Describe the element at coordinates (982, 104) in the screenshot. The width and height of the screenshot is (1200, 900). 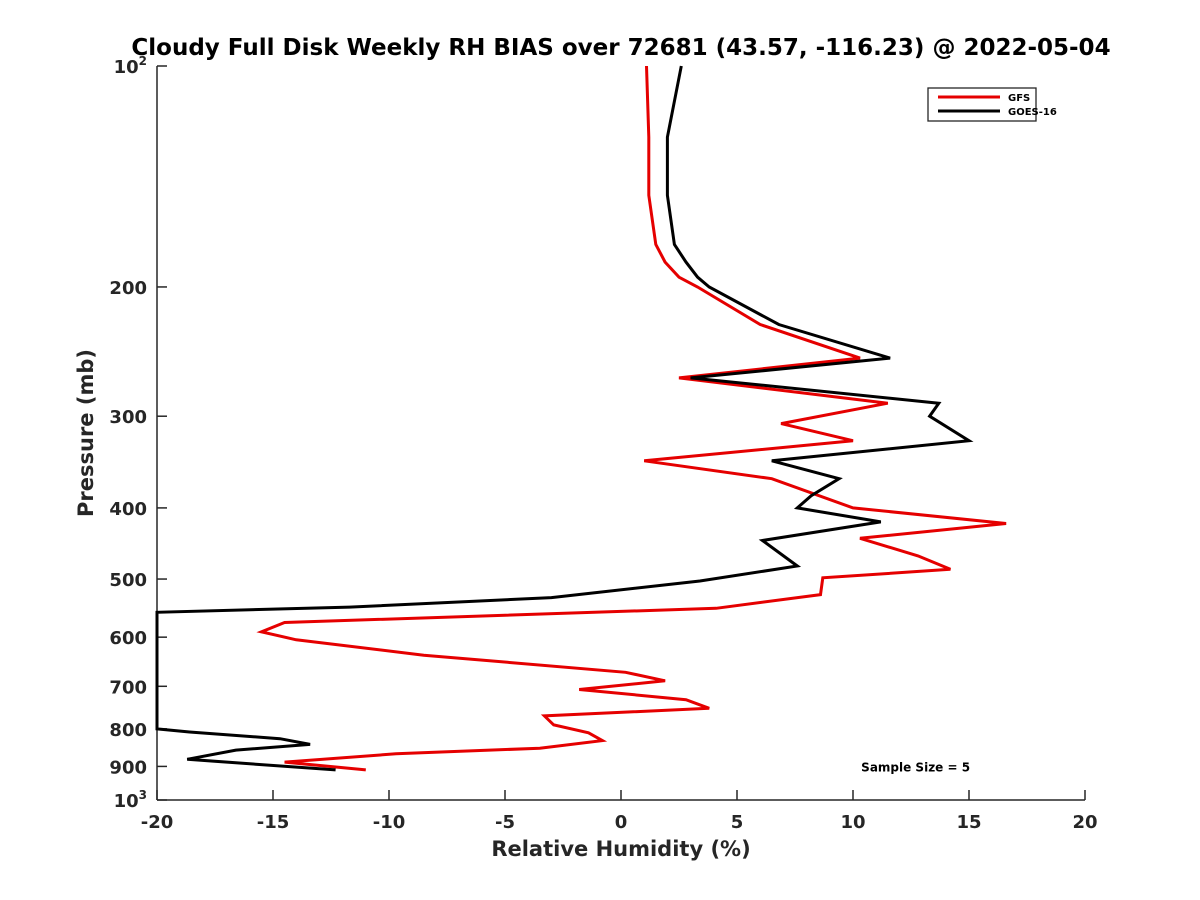
I see `legend-box` at that location.